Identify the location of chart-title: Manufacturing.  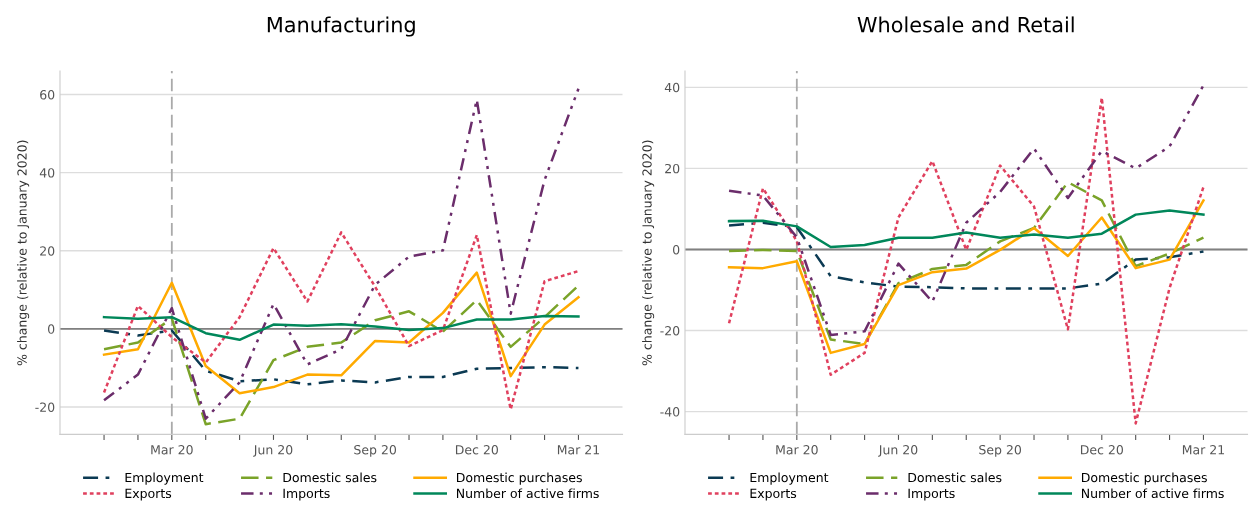
(341, 26).